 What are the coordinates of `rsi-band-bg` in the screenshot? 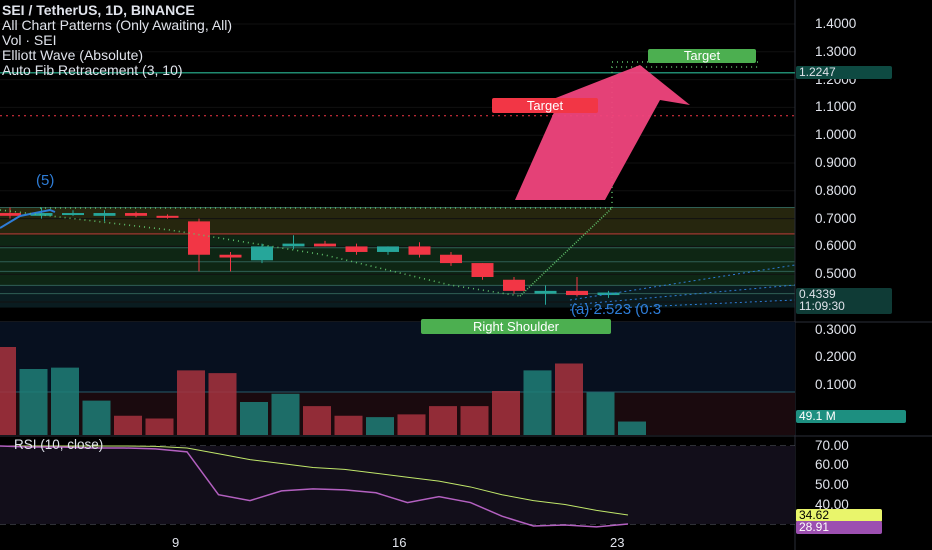 It's located at (397, 485).